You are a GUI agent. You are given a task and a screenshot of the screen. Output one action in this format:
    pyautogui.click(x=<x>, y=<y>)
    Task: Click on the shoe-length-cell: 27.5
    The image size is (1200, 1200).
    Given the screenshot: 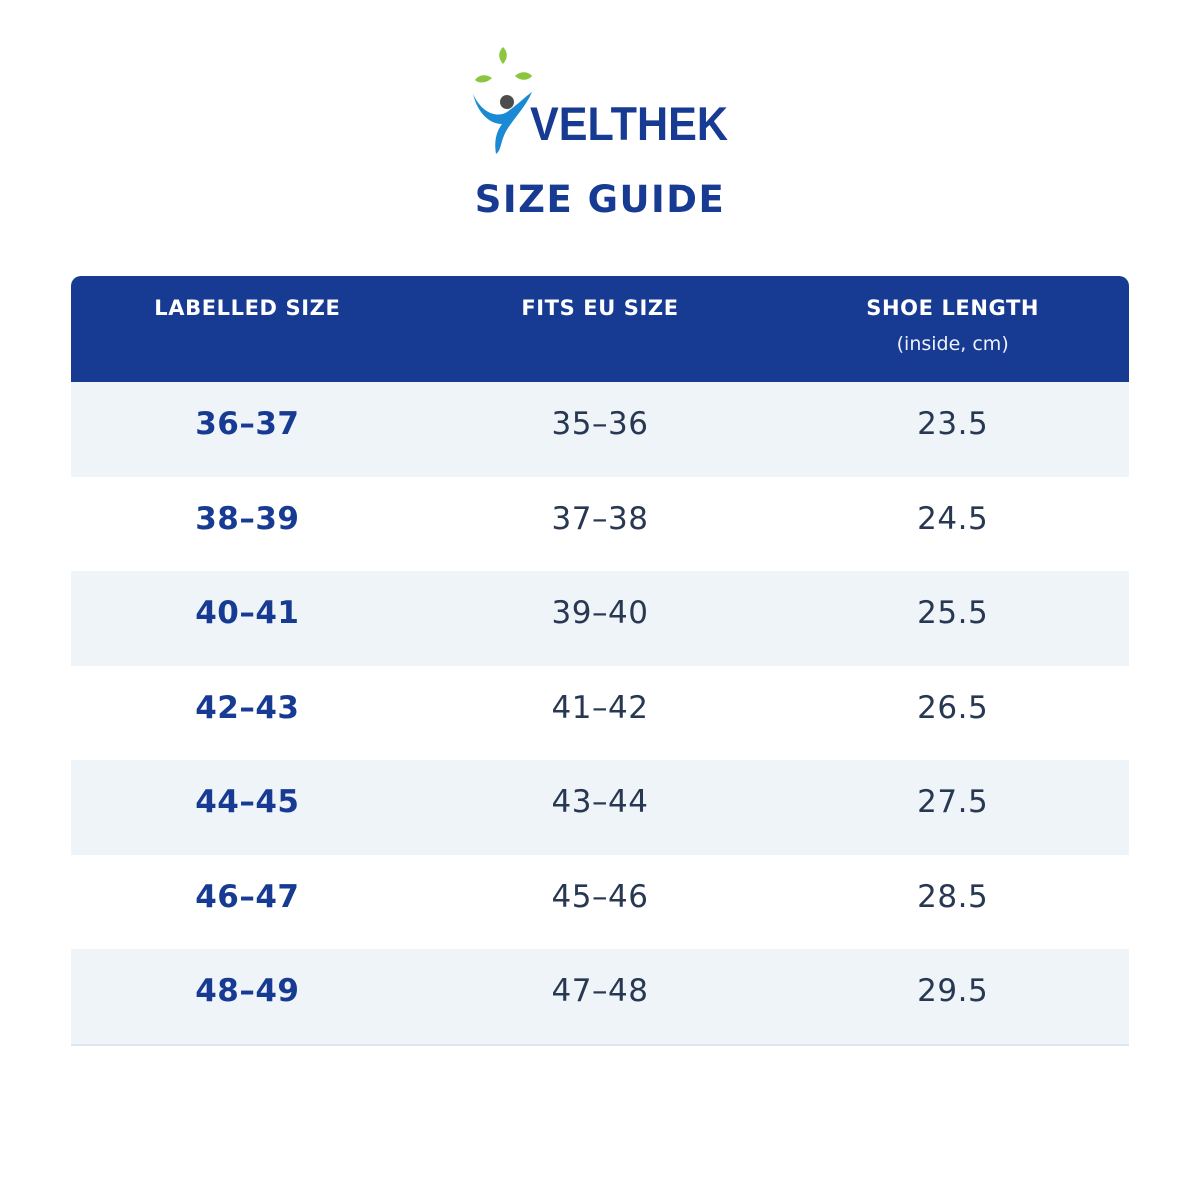 What is the action you would take?
    pyautogui.click(x=953, y=802)
    